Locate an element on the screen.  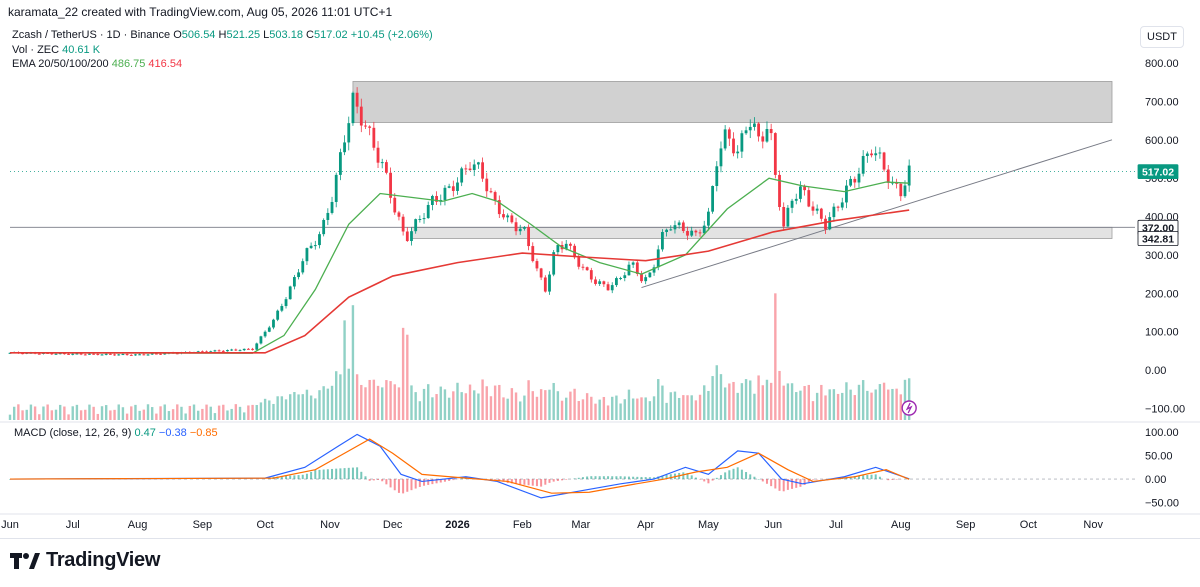
histogram-value: −0.85 is located at coordinates (203, 433).